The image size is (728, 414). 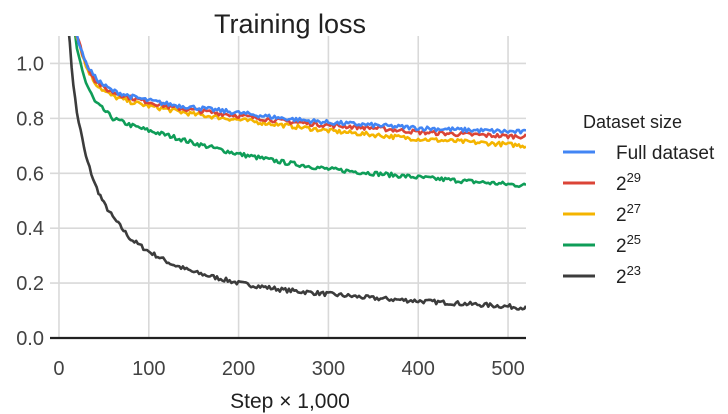 What do you see at coordinates (288, 369) in the screenshot?
I see `x-tick-labels: 0 100 200 300 400 500` at bounding box center [288, 369].